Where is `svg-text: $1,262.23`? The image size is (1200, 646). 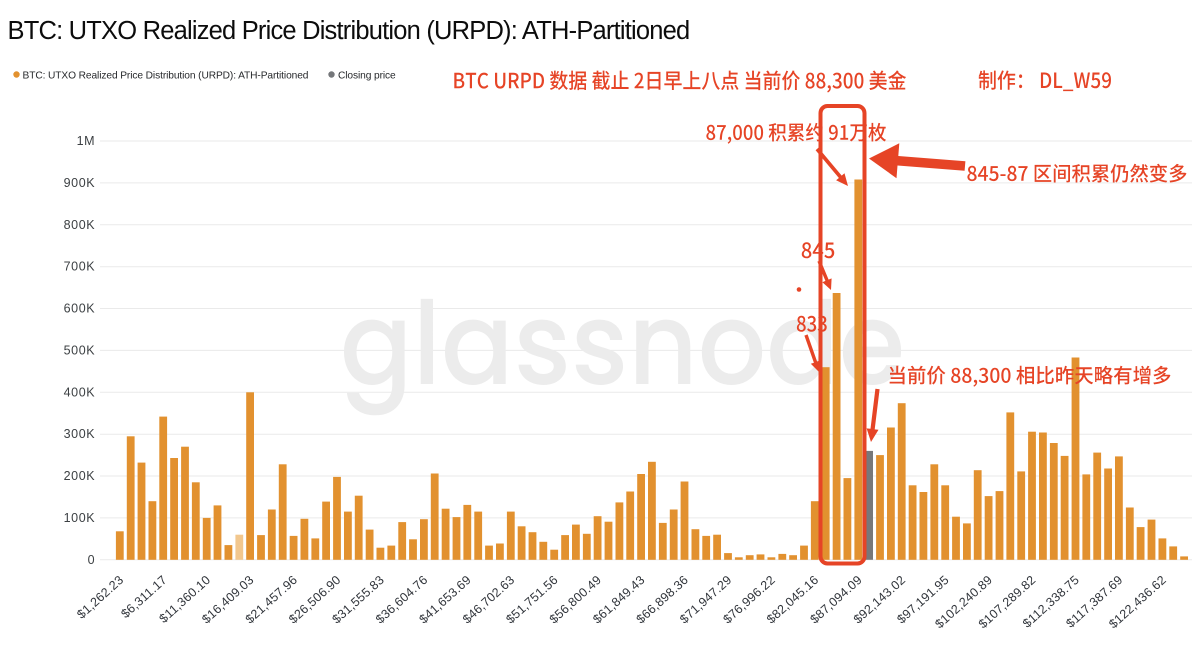 svg-text: $1,262.23 is located at coordinates (100, 597).